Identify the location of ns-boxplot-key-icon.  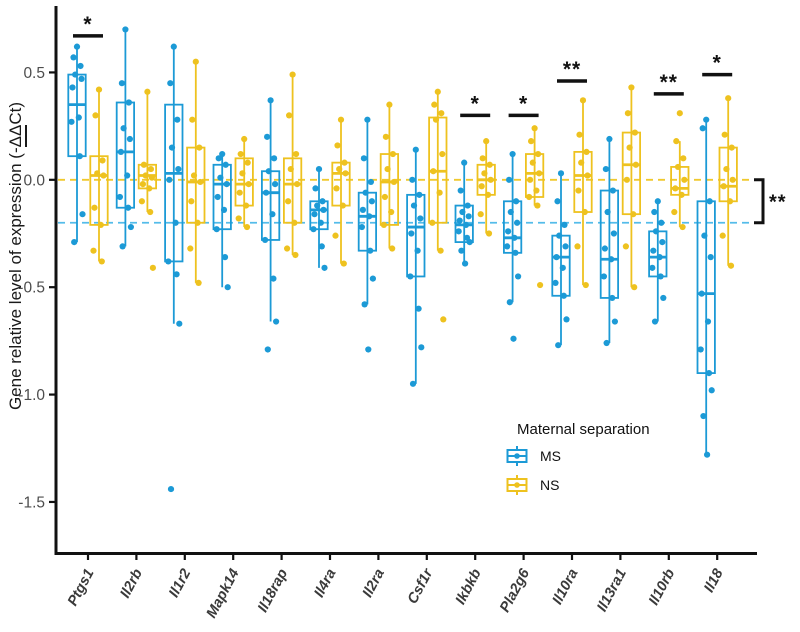
(517, 485).